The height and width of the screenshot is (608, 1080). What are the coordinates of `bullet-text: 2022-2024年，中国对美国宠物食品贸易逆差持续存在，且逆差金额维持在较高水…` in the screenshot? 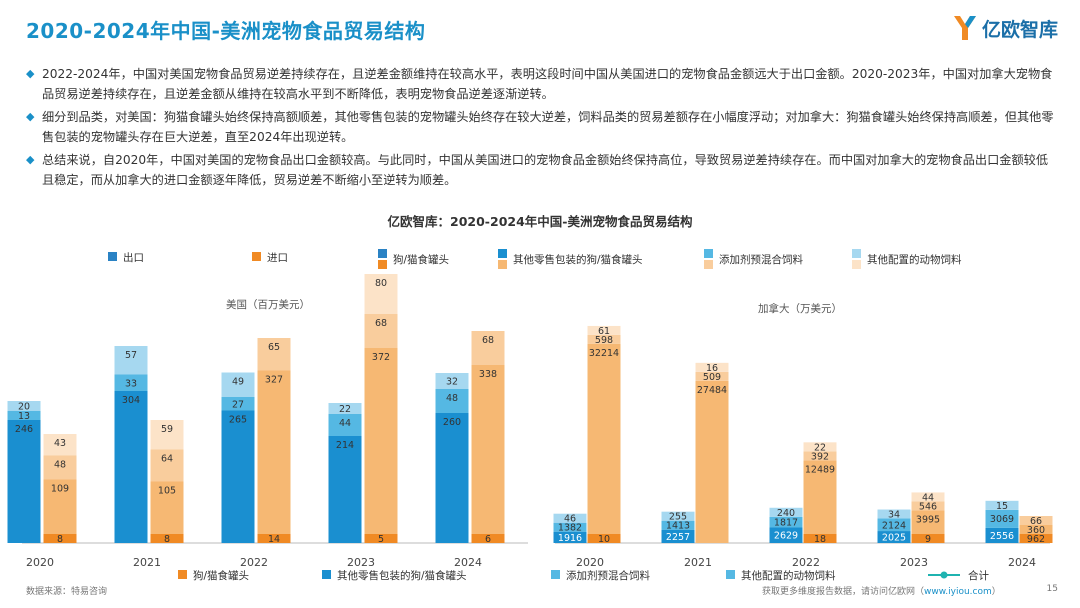 It's located at (547, 84).